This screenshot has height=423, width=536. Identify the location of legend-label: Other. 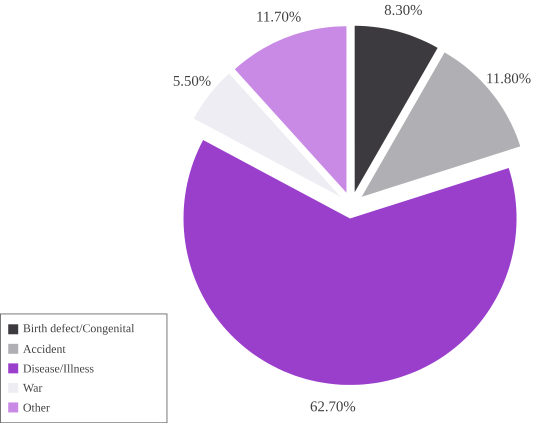
(36, 407).